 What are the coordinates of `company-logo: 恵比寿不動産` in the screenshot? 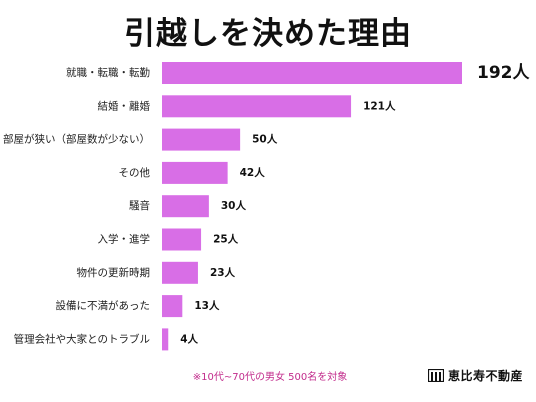 It's located at (475, 375).